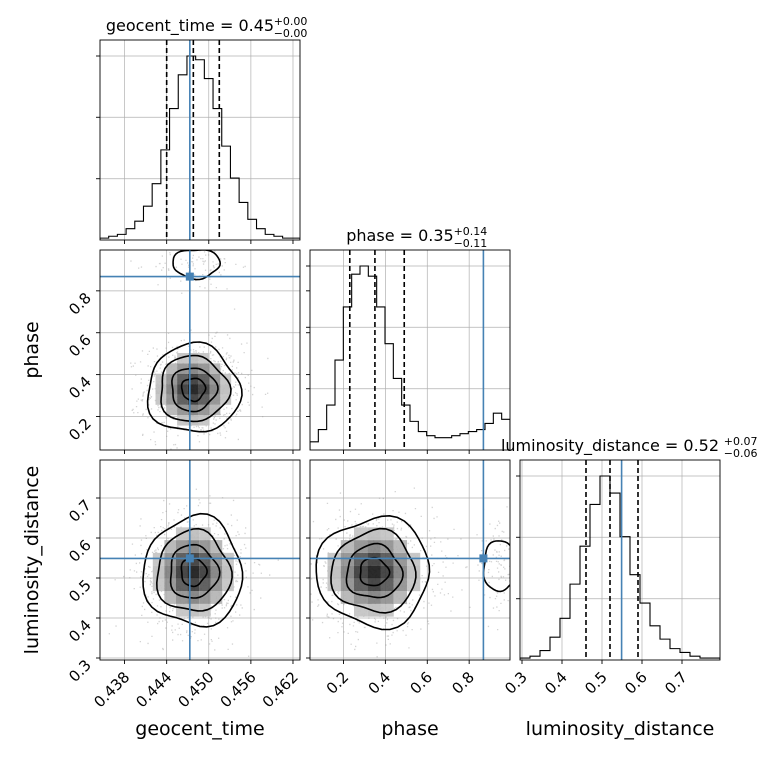 The width and height of the screenshot is (760, 760). I want to click on ytick-label-phase-2: 0.6, so click(80, 346).